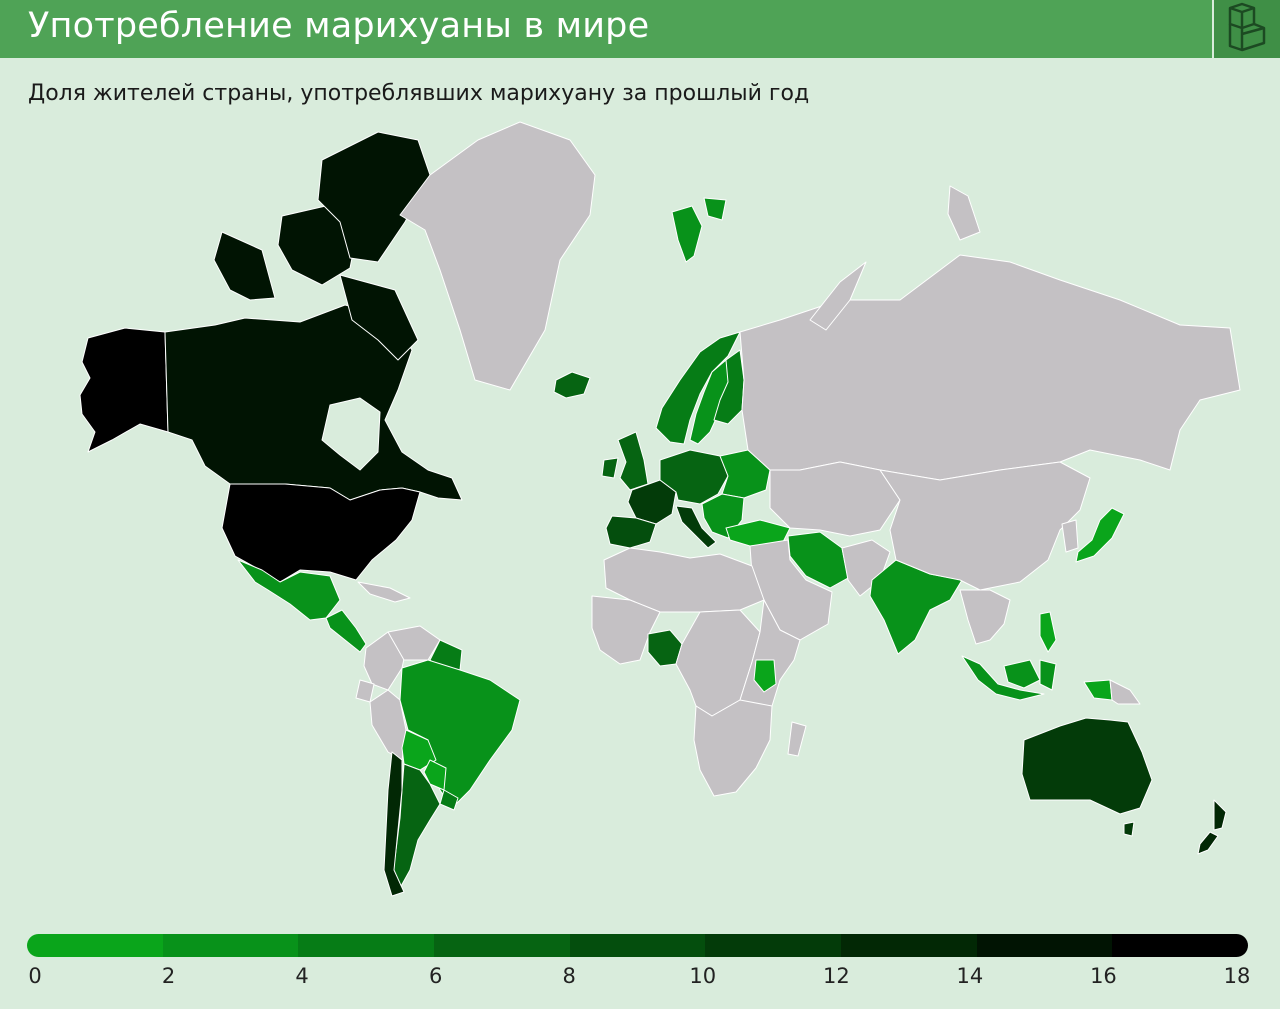 The width and height of the screenshot is (1280, 1009). Describe the element at coordinates (1048, 632) in the screenshot. I see `region-philippines` at that location.